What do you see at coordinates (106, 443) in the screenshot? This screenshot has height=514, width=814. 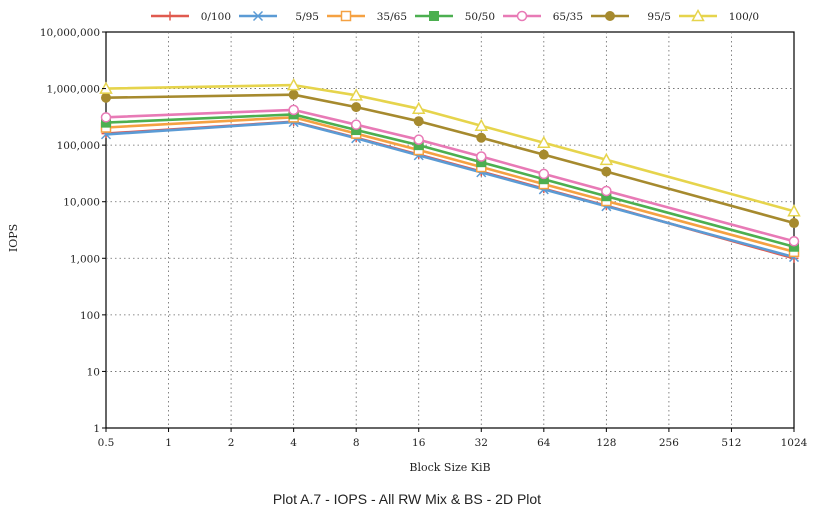 I see `x-tick-label: 0.5` at bounding box center [106, 443].